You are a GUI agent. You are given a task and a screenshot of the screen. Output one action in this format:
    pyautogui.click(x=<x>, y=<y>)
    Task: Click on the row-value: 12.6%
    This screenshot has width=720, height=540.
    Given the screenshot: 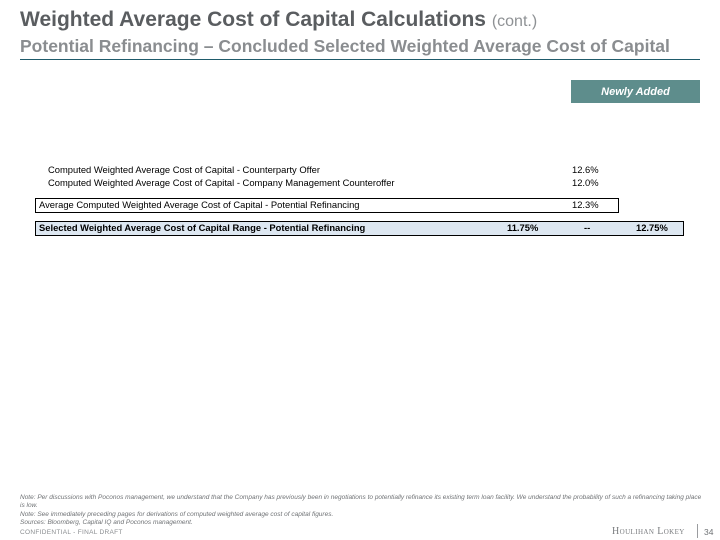 What is the action you would take?
    pyautogui.click(x=585, y=169)
    